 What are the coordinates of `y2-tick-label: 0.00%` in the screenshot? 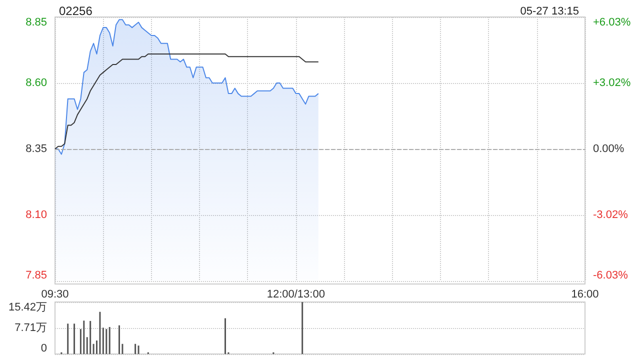 It's located at (608, 149).